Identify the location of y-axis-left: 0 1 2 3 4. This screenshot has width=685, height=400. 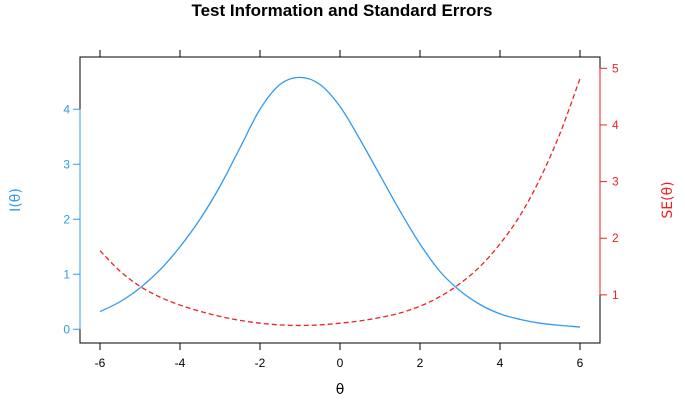
(72, 219).